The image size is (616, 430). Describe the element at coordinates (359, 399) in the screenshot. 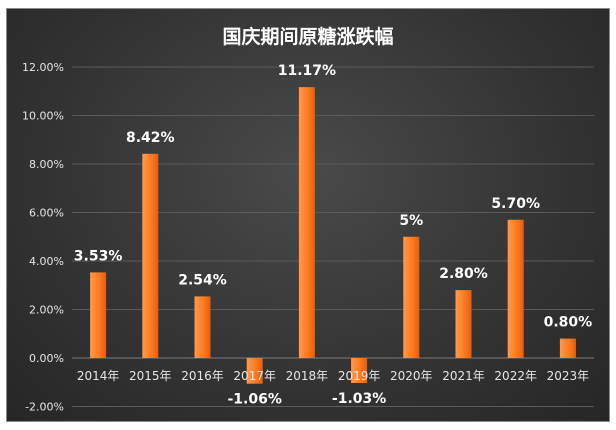

I see `data-label: -1.03%` at that location.